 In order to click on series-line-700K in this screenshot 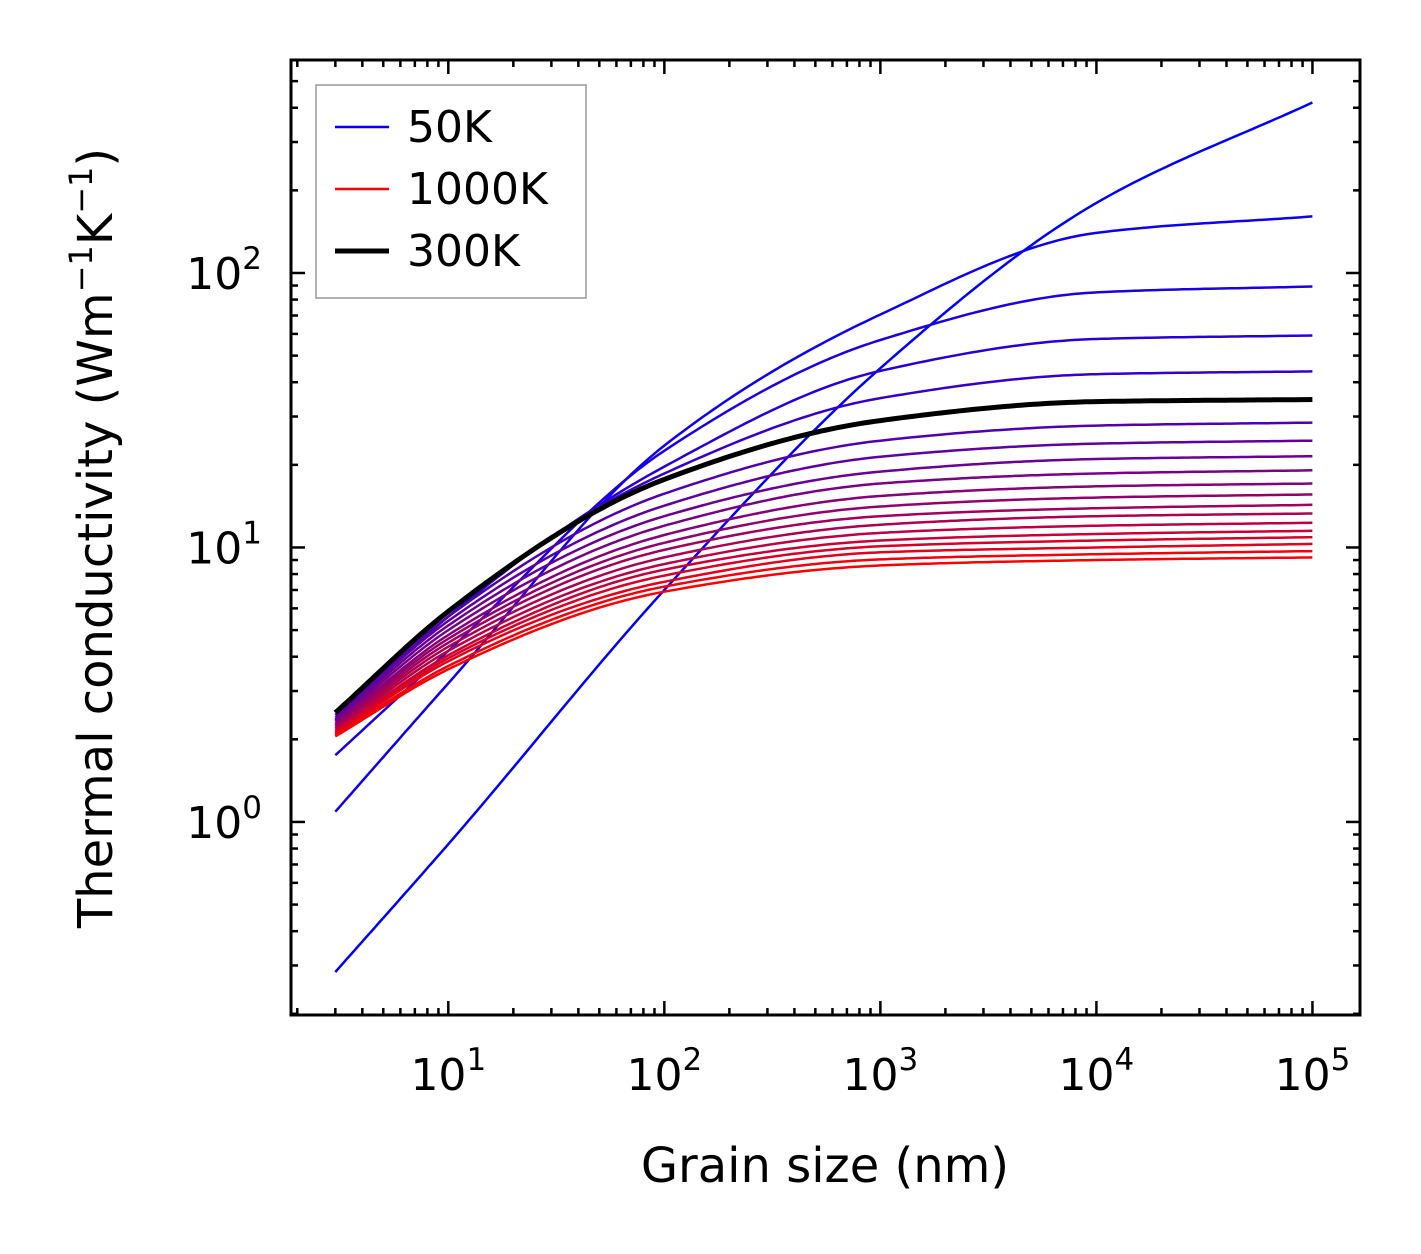, I will do `click(823, 621)`.